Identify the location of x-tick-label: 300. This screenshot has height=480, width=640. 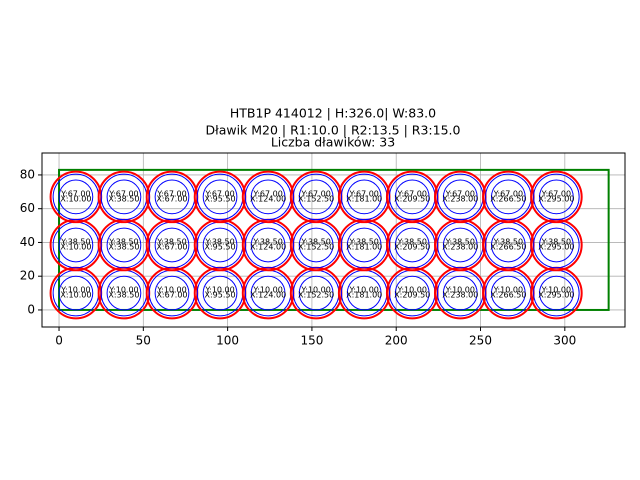
(564, 341).